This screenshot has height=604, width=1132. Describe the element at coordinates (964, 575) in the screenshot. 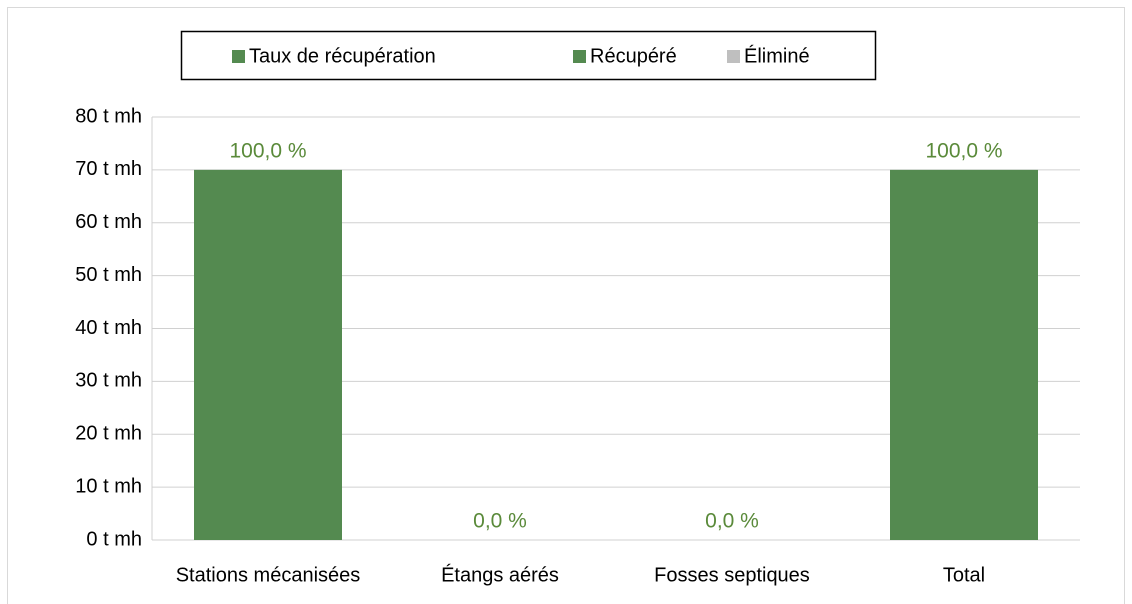

I see `x-tick-label: Total` at that location.